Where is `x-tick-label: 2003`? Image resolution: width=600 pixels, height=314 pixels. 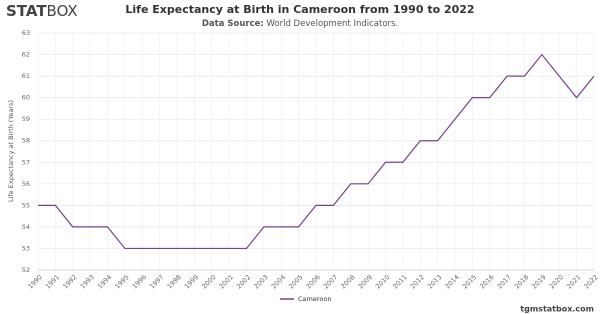
x-tick-label: 2003 is located at coordinates (260, 281).